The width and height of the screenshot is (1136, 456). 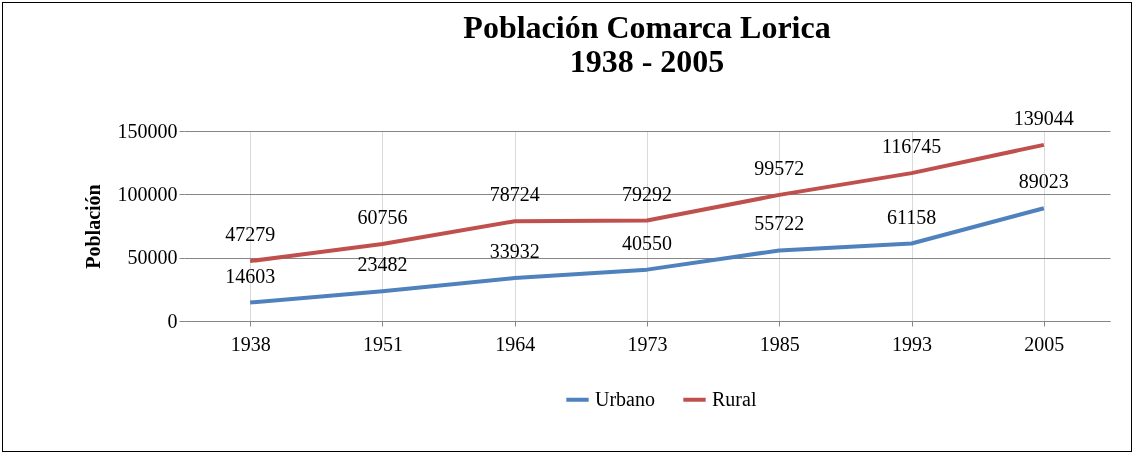 What do you see at coordinates (647, 193) in the screenshot?
I see `data-label: 79292` at bounding box center [647, 193].